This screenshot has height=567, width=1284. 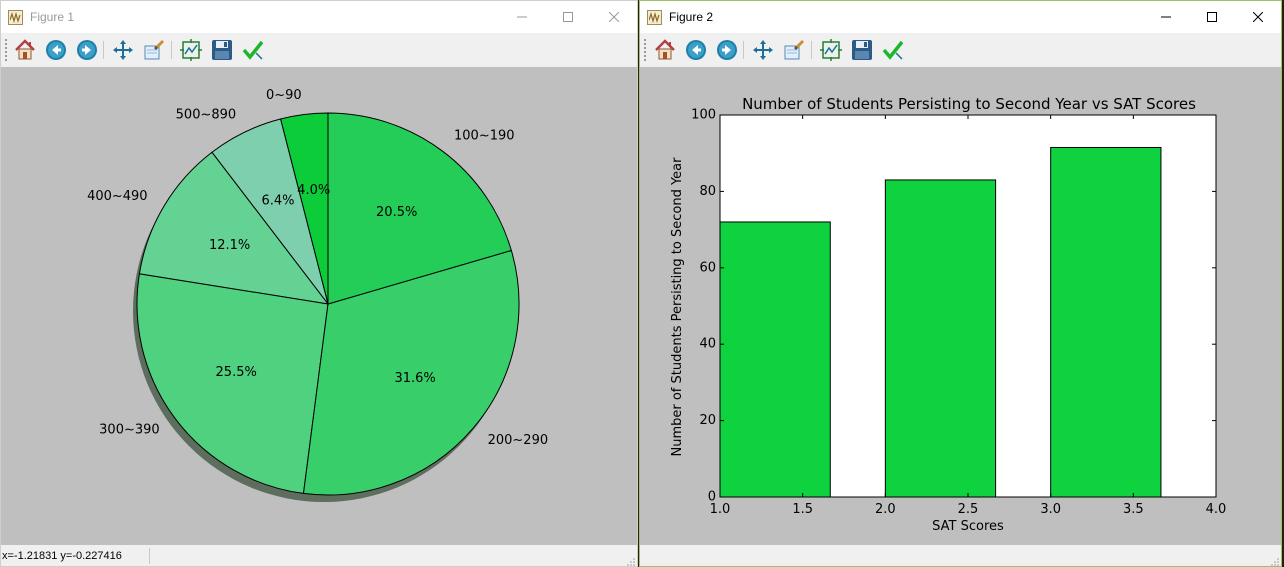 What do you see at coordinates (277, 200) in the screenshot?
I see `pie-percent-label: 6.4%` at bounding box center [277, 200].